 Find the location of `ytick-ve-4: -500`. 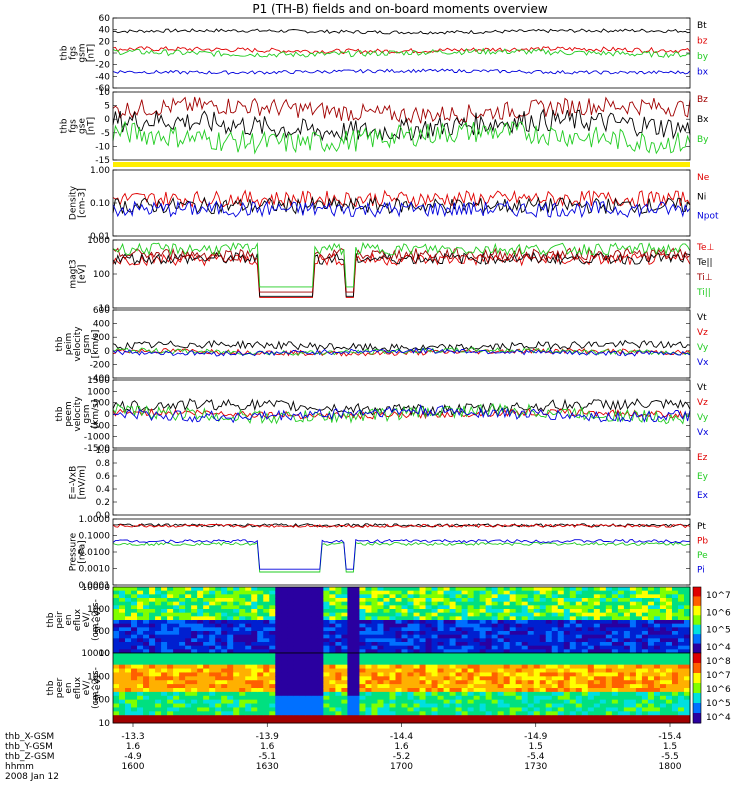

ytick-ve-4: -500 is located at coordinates (100, 426).